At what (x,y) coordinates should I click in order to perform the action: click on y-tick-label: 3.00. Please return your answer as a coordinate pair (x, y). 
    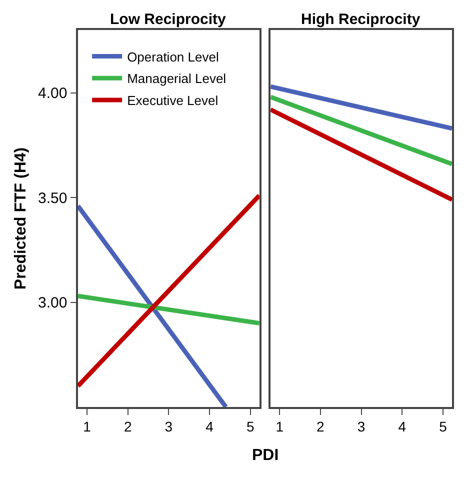
    Looking at the image, I should click on (53, 303).